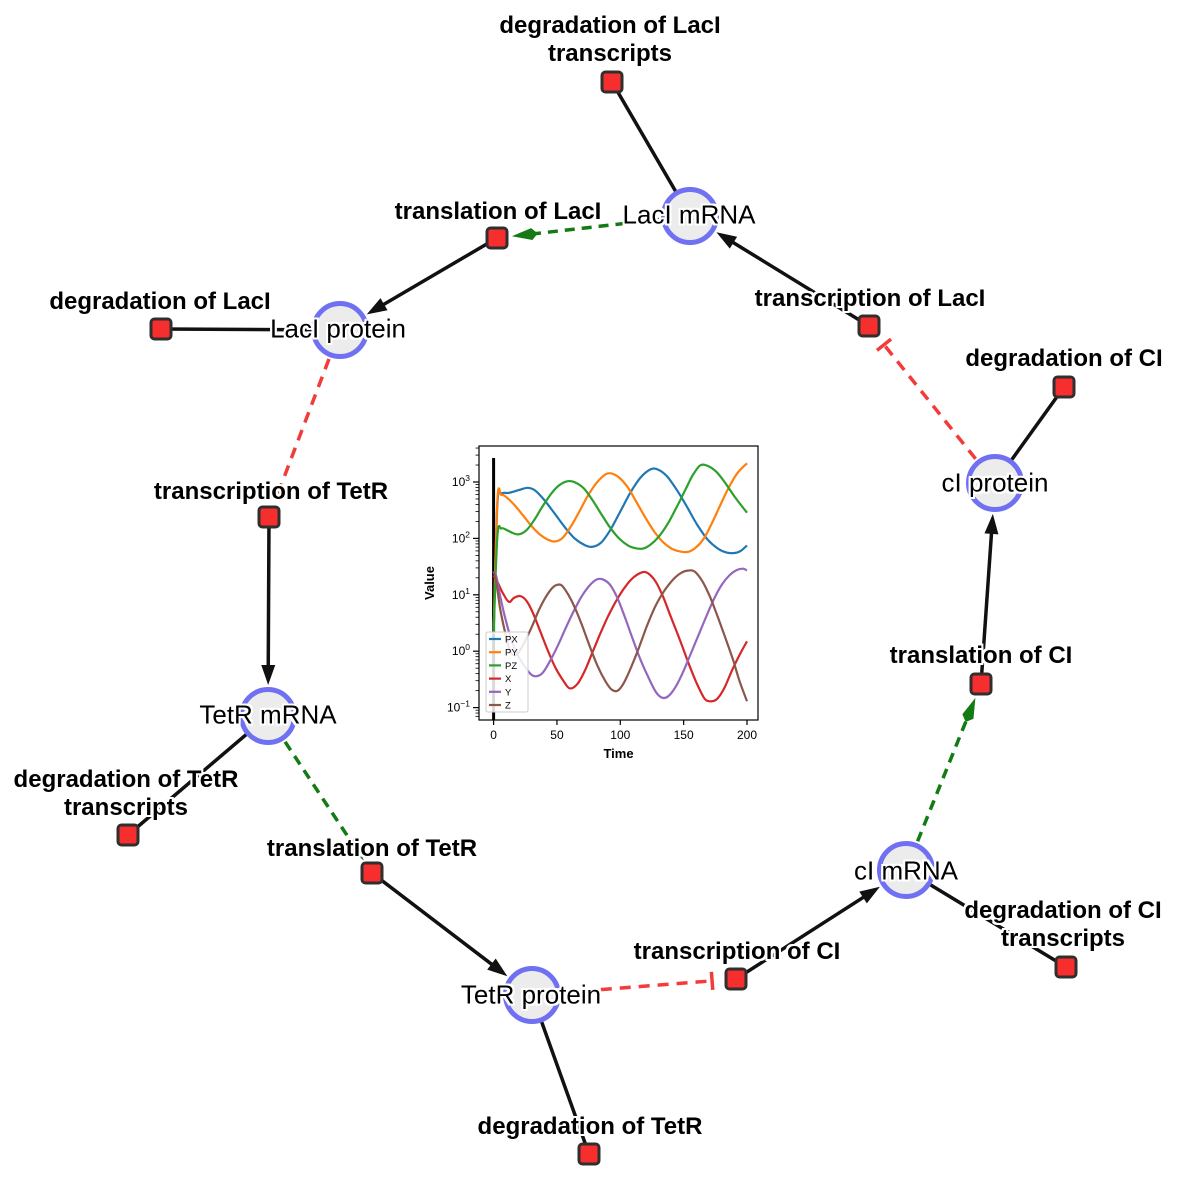  Describe the element at coordinates (986, 605) in the screenshot. I see `edge-production-transl_cI-cI_protein` at that location.